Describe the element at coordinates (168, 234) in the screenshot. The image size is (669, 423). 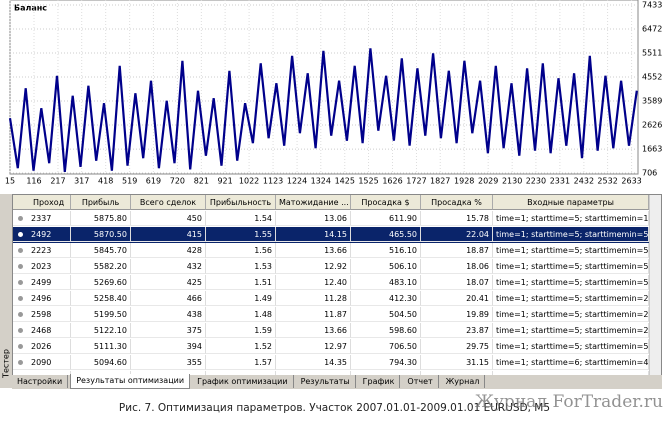
I see `table-cell: 415` at that location.